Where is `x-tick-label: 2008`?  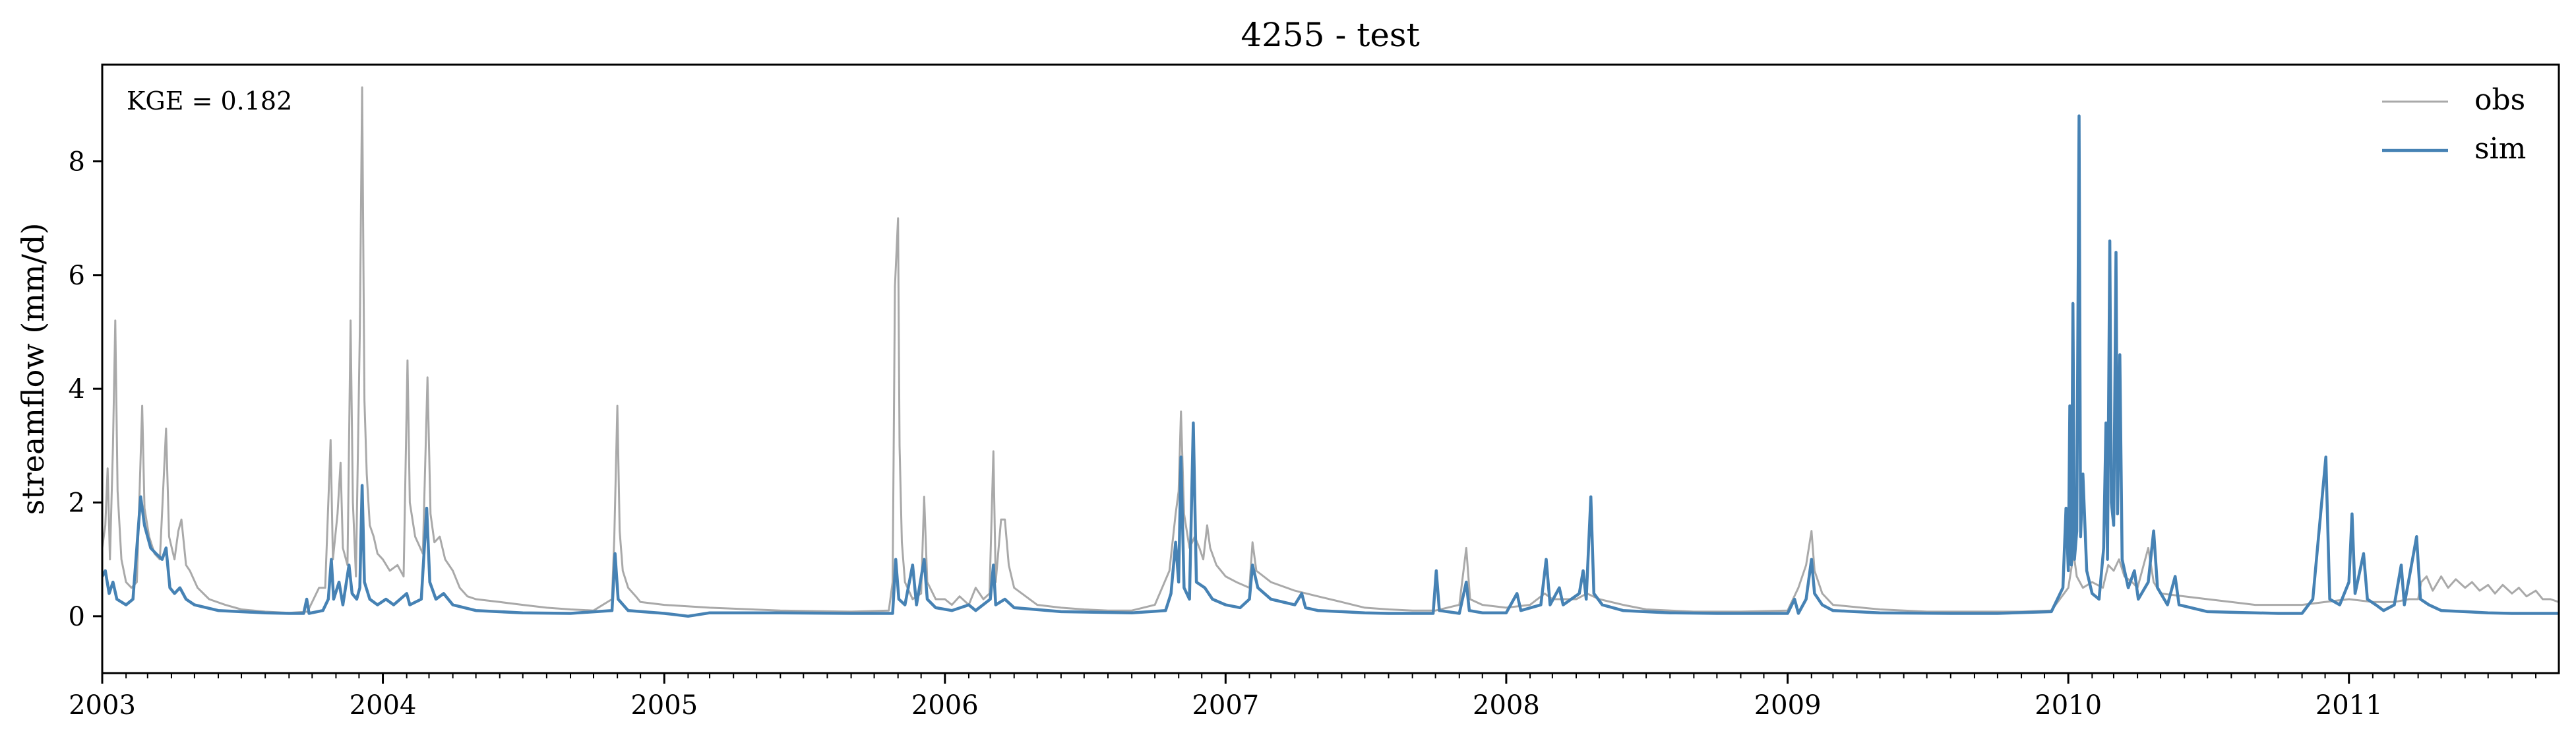
x-tick-label: 2008 is located at coordinates (1506, 705).